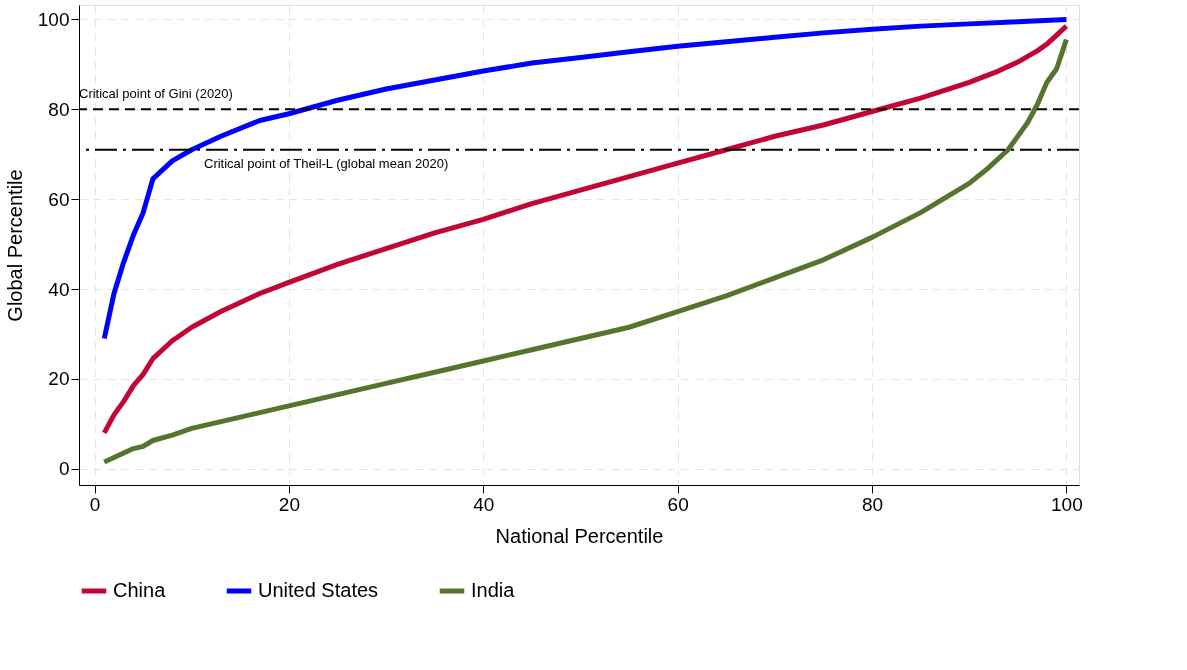 The height and width of the screenshot is (670, 1187). Describe the element at coordinates (59, 379) in the screenshot. I see `y-tick-label: 20` at that location.